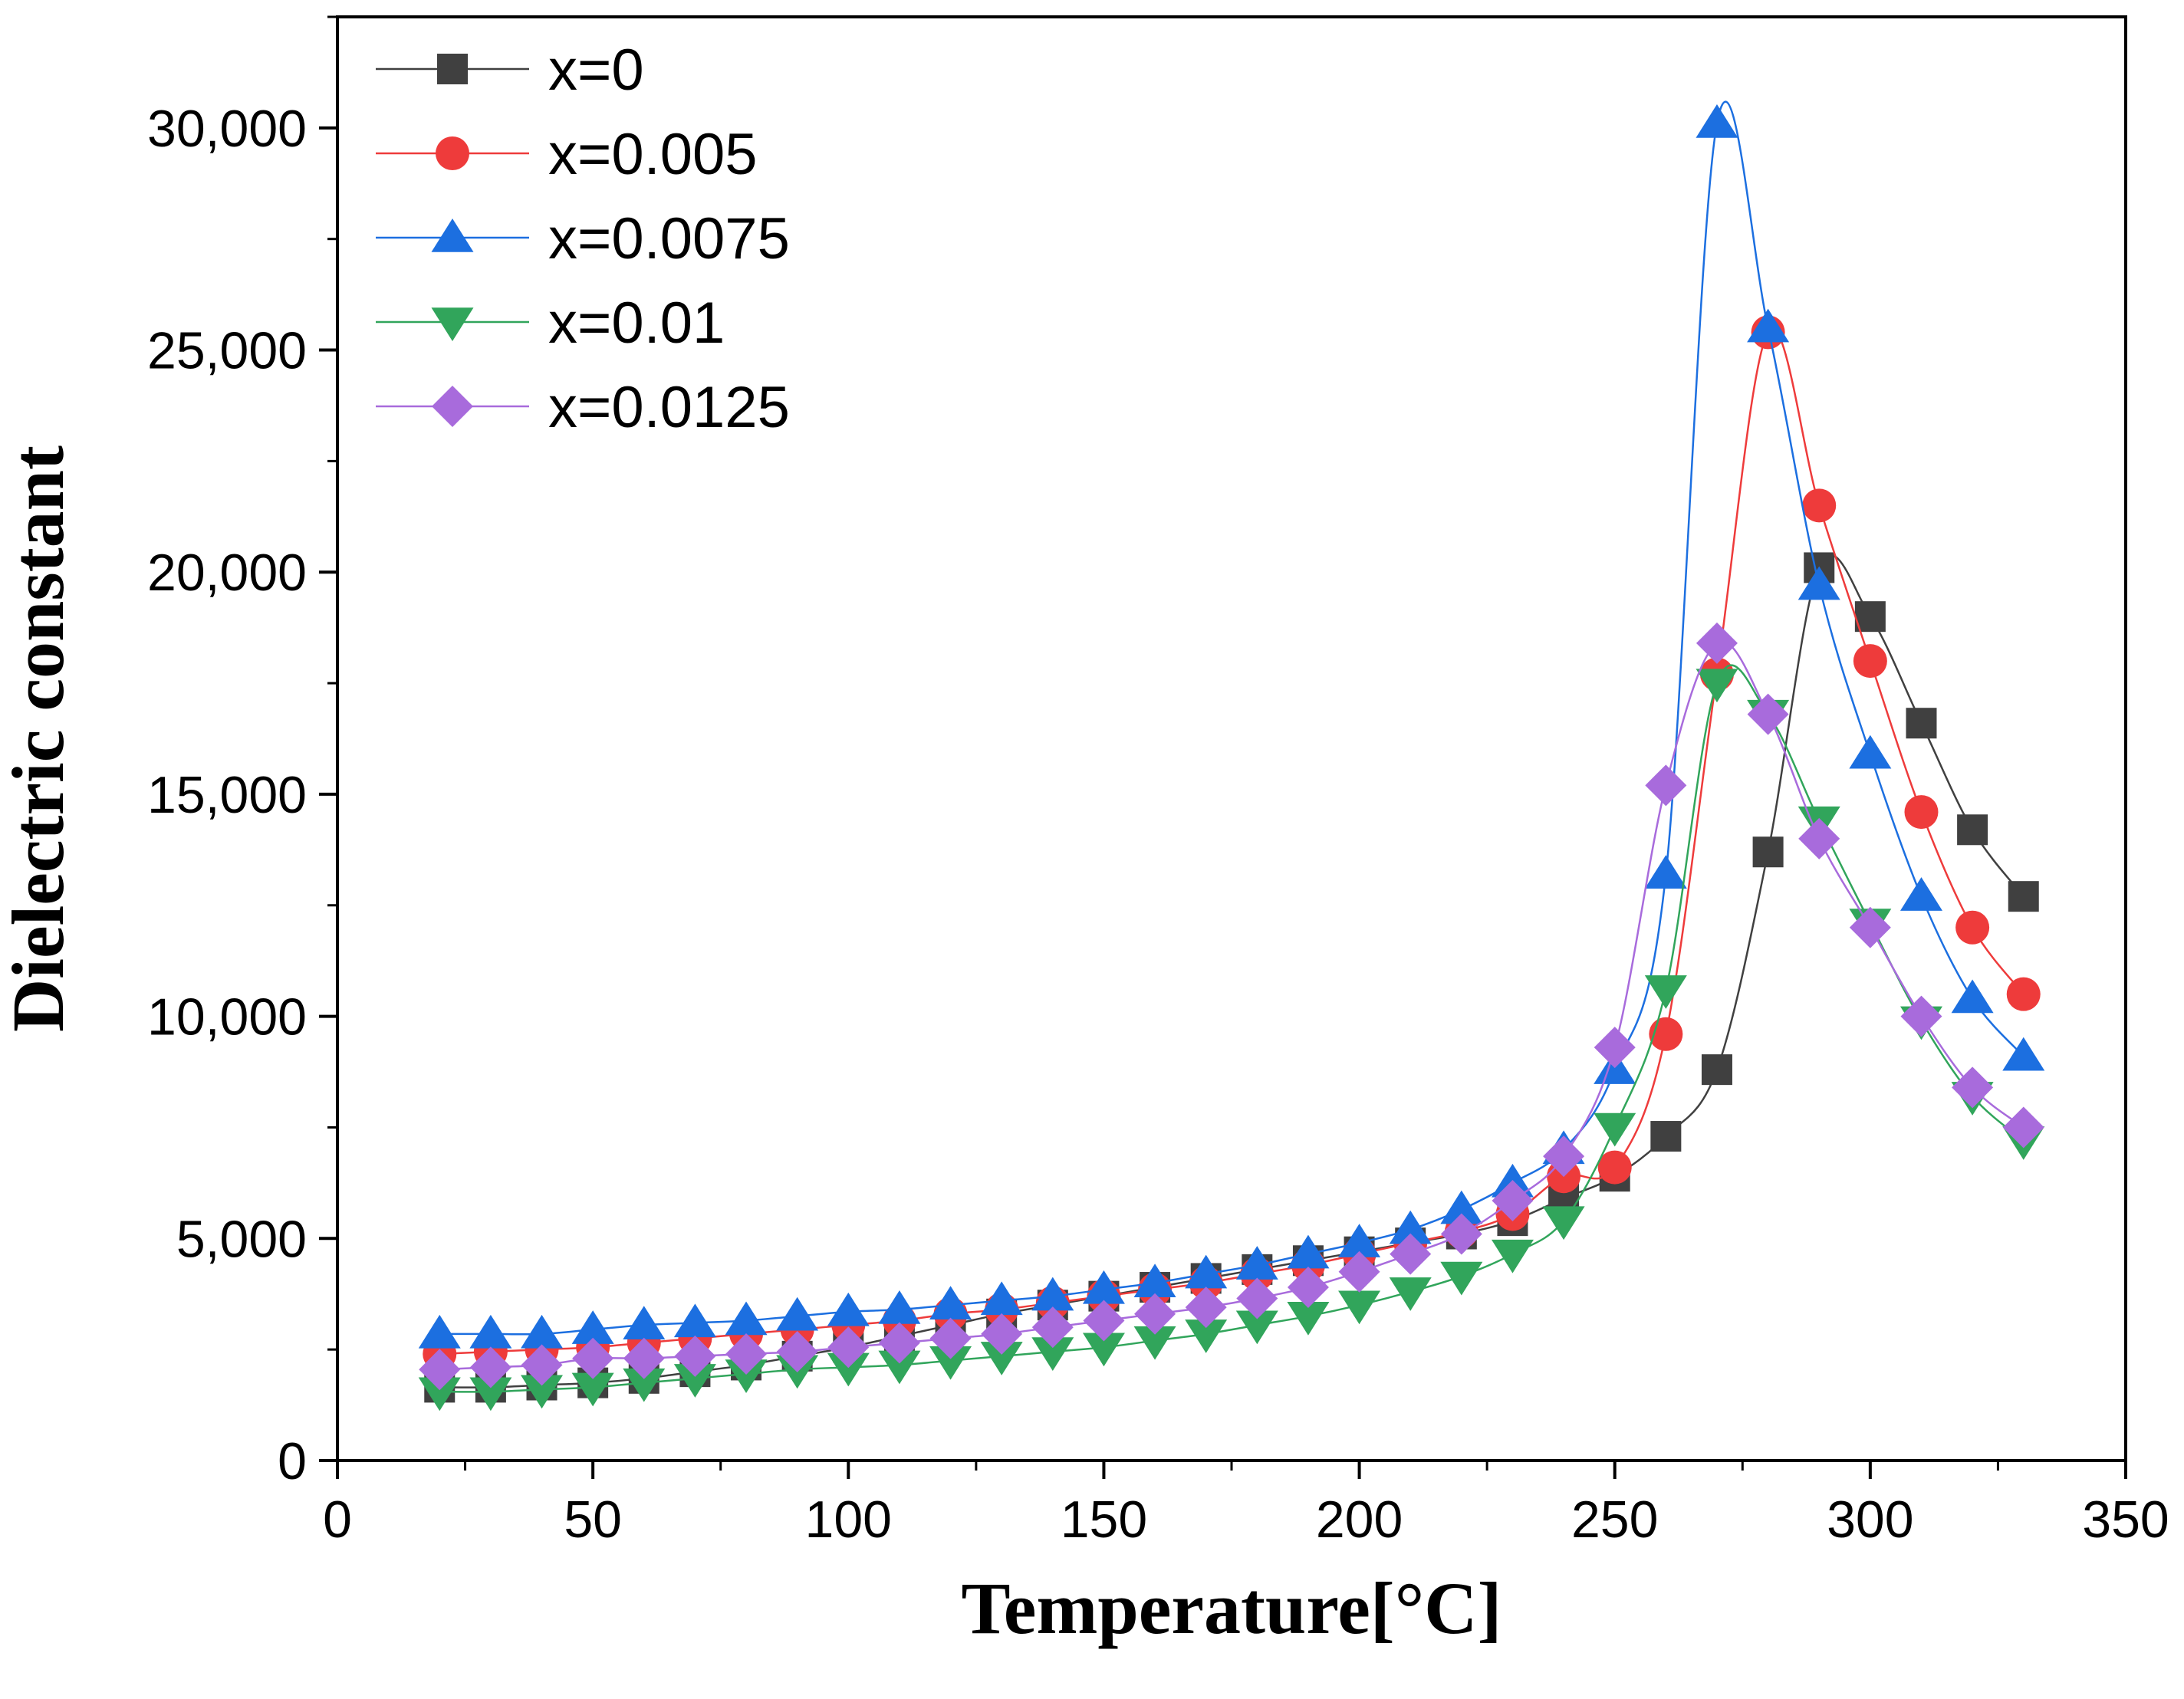 The width and height of the screenshot is (2184, 1699). I want to click on legend-label-4: x=0.0125, so click(669, 408).